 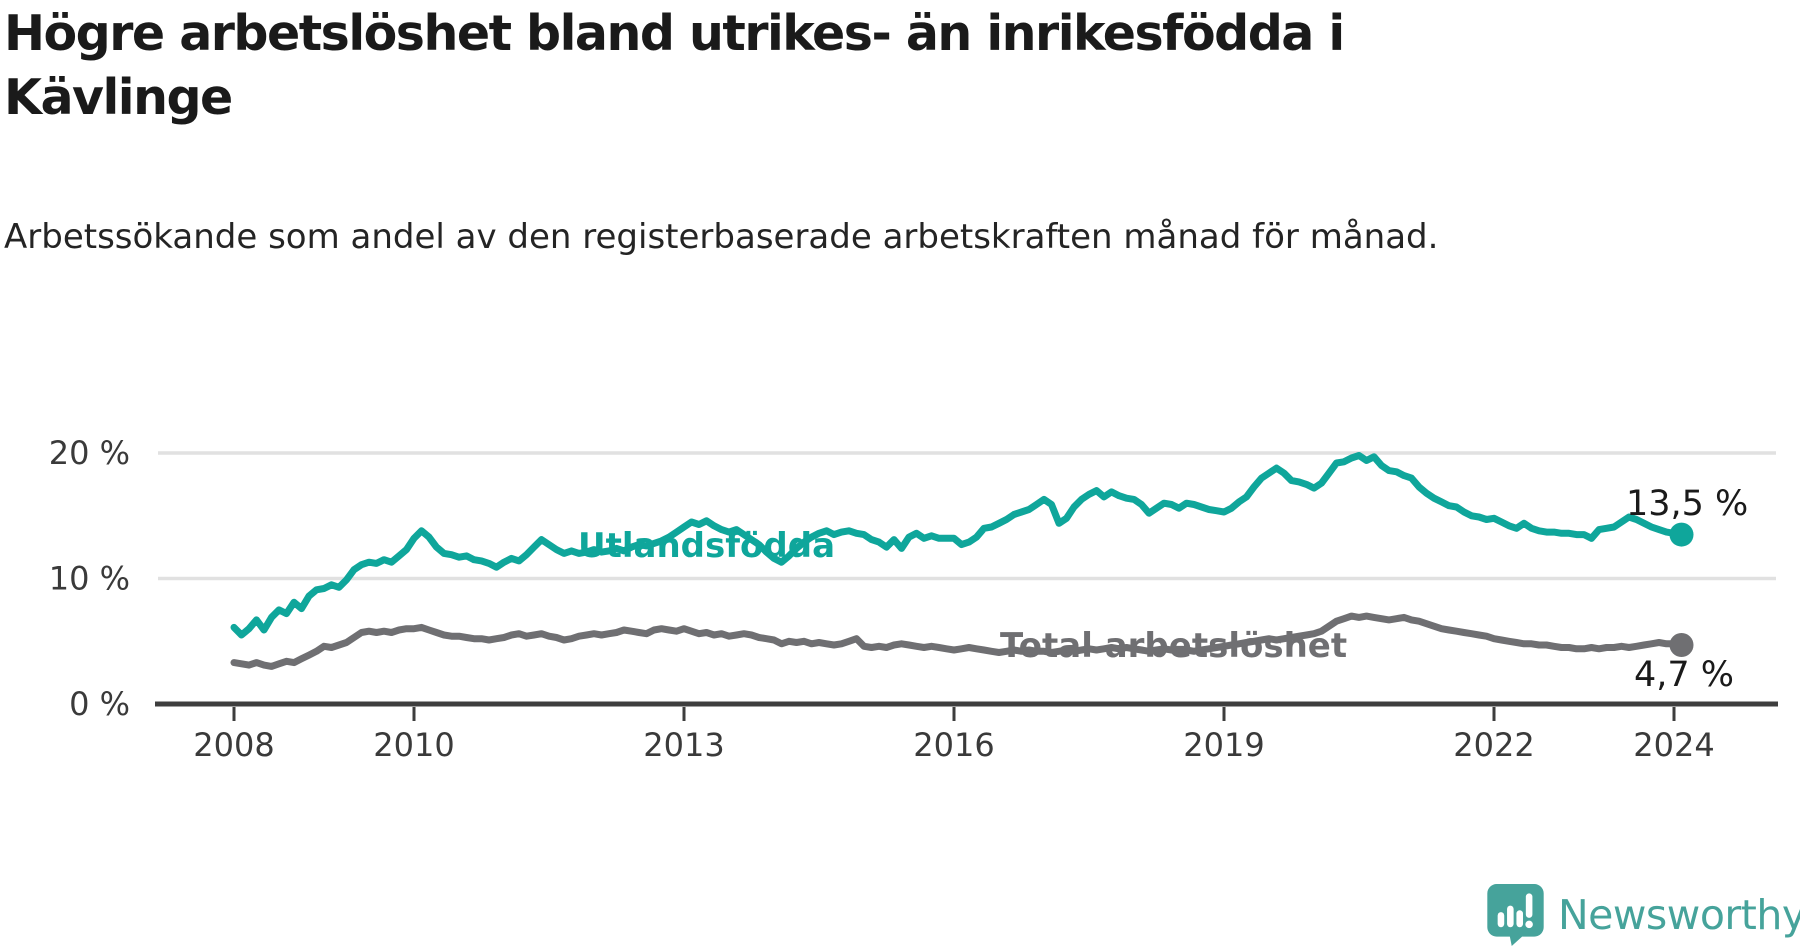 What do you see at coordinates (233, 745) in the screenshot?
I see `x-tick-label-2008: 2008` at bounding box center [233, 745].